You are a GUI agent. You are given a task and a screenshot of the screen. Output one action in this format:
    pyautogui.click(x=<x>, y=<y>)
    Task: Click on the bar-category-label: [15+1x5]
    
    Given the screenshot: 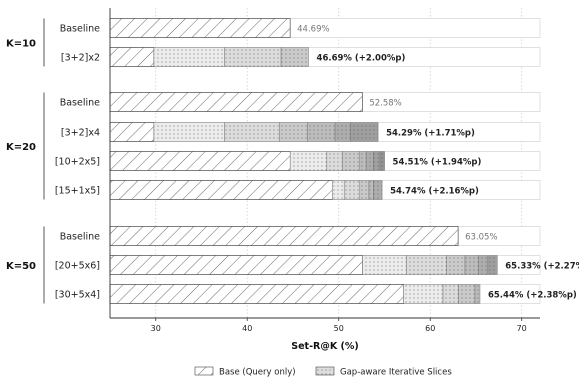 What is the action you would take?
    pyautogui.click(x=77, y=191)
    